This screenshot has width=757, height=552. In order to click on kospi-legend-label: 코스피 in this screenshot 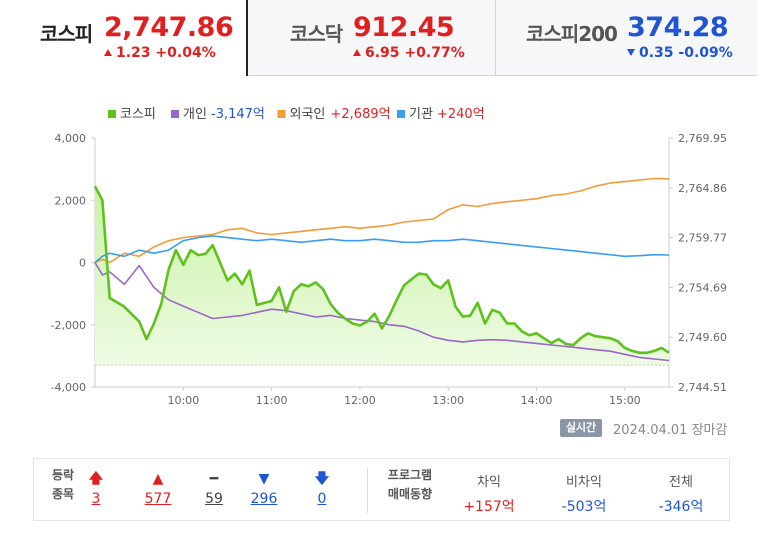, I will do `click(138, 114)`.